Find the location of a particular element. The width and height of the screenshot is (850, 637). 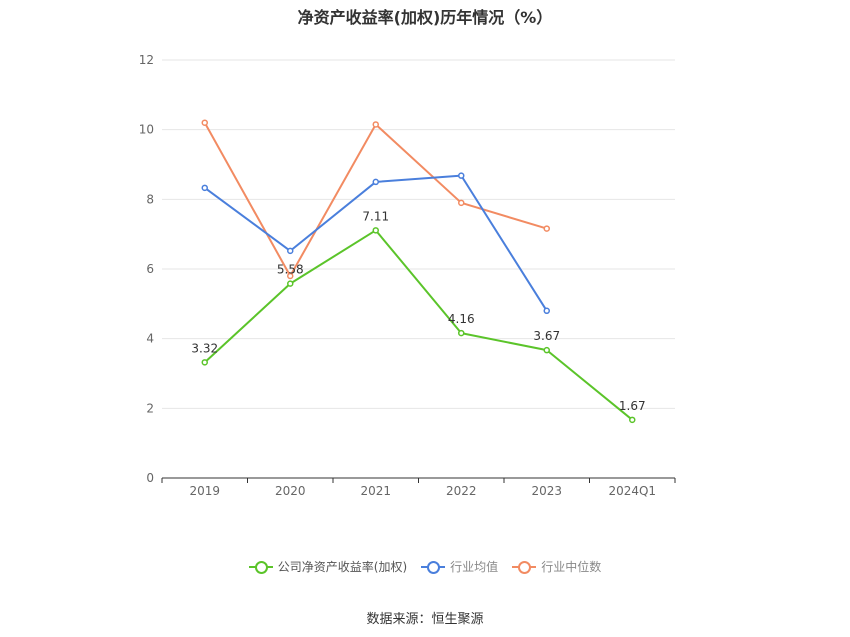

legend-label: 公司净资产收益率(加权) is located at coordinates (342, 567).